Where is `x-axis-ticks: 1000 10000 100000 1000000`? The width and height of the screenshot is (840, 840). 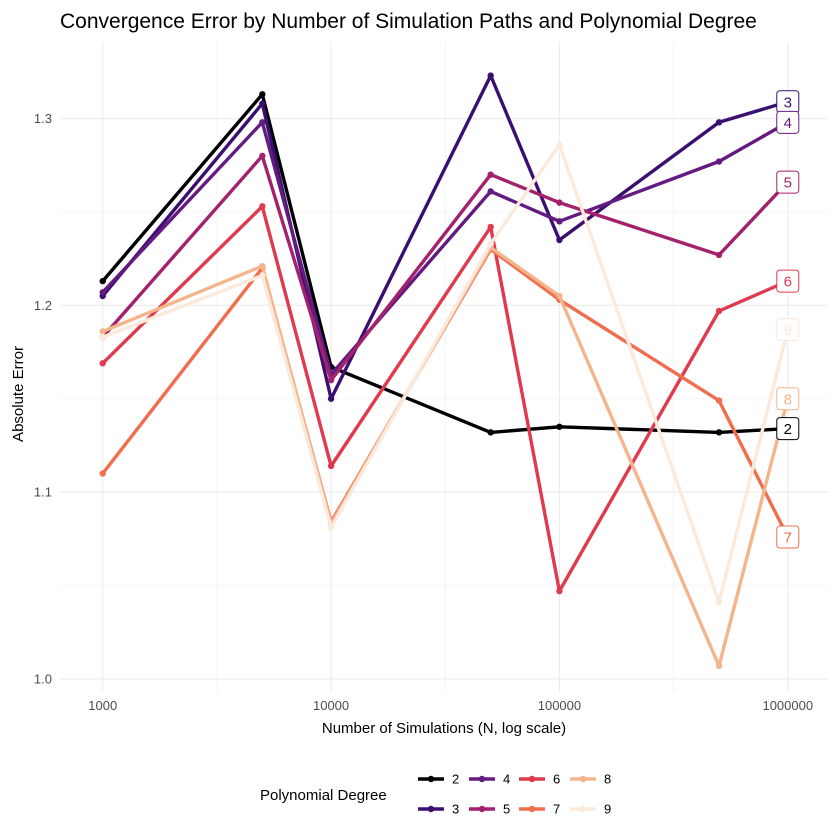
x-axis-ticks: 1000 10000 100000 1000000 is located at coordinates (450, 705).